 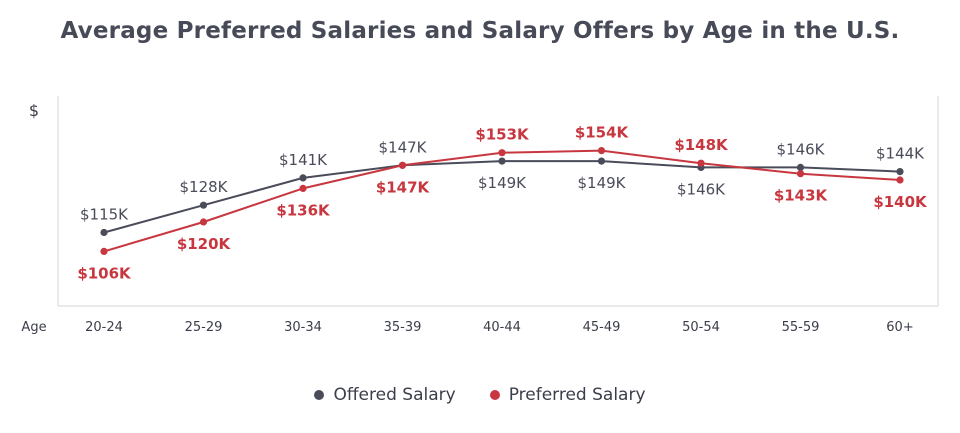 What do you see at coordinates (204, 244) in the screenshot?
I see `data-label-preferred: $120K` at bounding box center [204, 244].